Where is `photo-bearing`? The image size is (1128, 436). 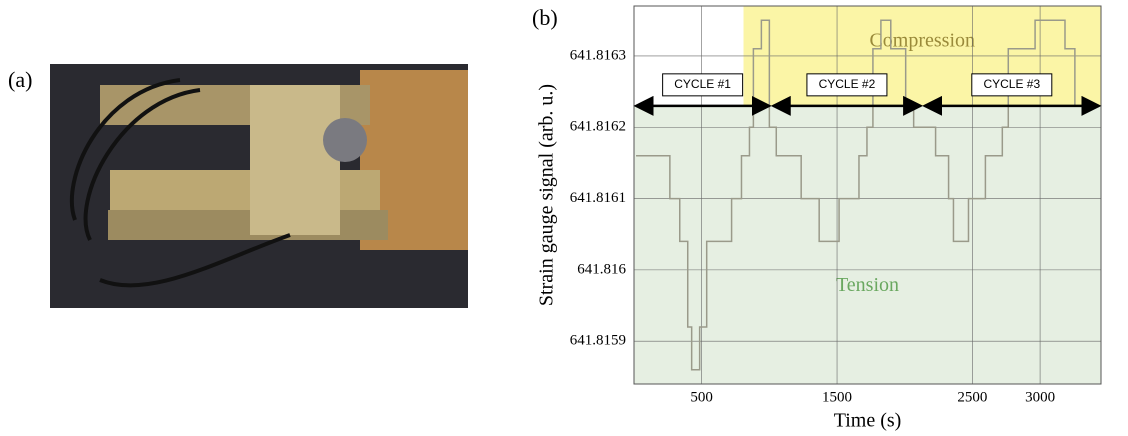 photo-bearing is located at coordinates (345, 140).